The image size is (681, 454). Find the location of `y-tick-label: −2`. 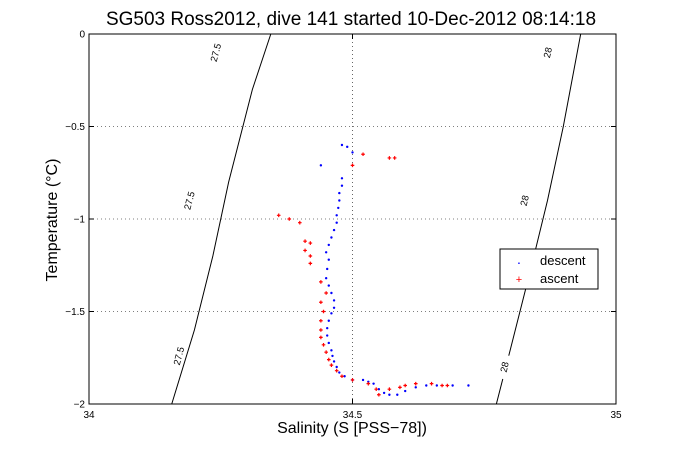

y-tick-label: −2 is located at coordinates (80, 405).